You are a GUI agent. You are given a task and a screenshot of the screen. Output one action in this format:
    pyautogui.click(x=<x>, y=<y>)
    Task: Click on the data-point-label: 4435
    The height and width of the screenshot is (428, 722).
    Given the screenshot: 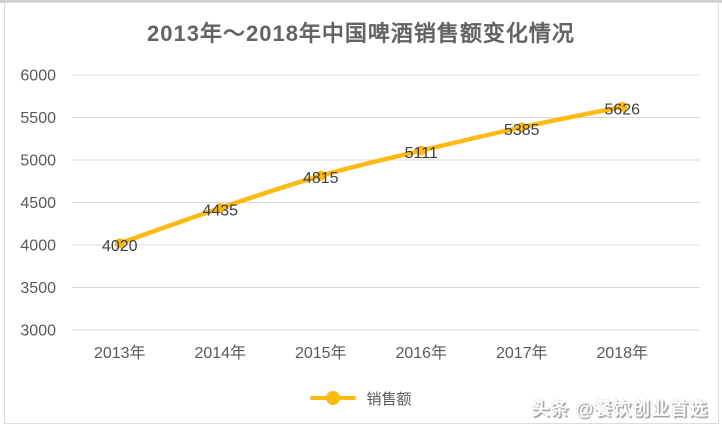 What is the action you would take?
    pyautogui.click(x=220, y=211)
    